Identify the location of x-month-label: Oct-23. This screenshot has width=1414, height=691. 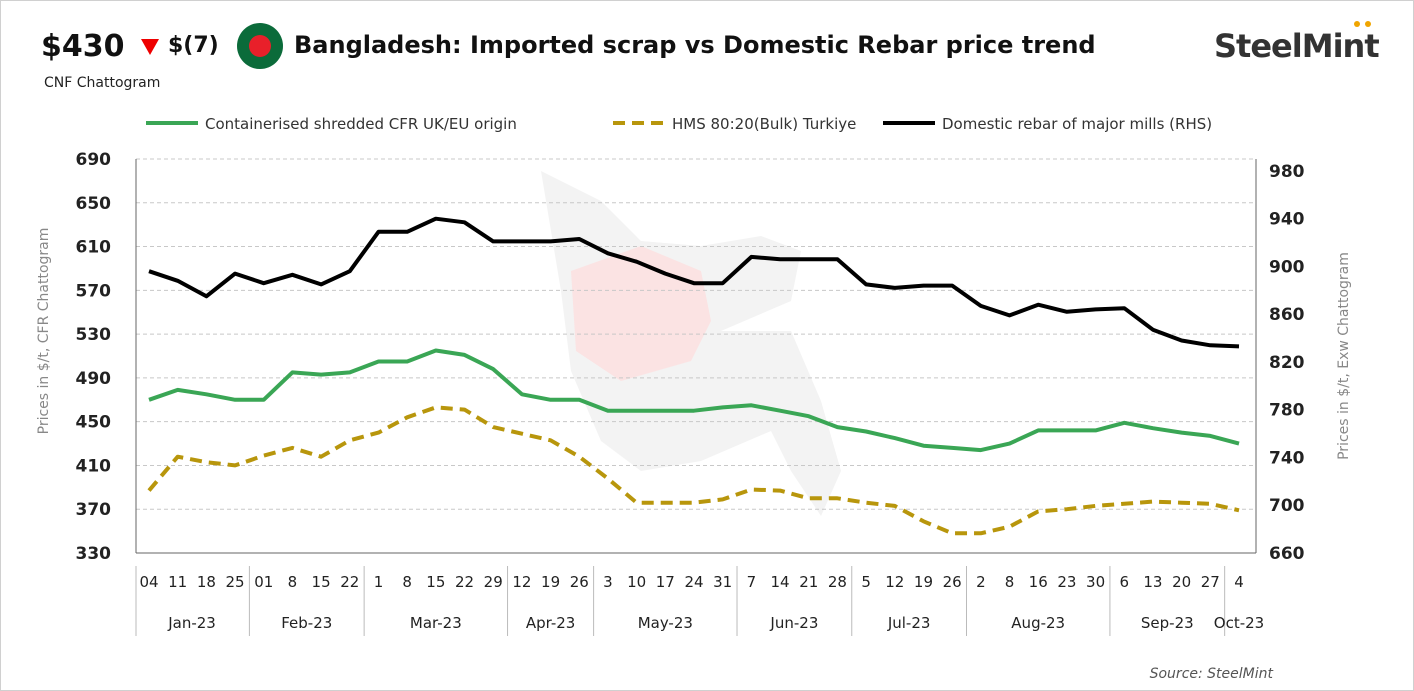
(1239, 623).